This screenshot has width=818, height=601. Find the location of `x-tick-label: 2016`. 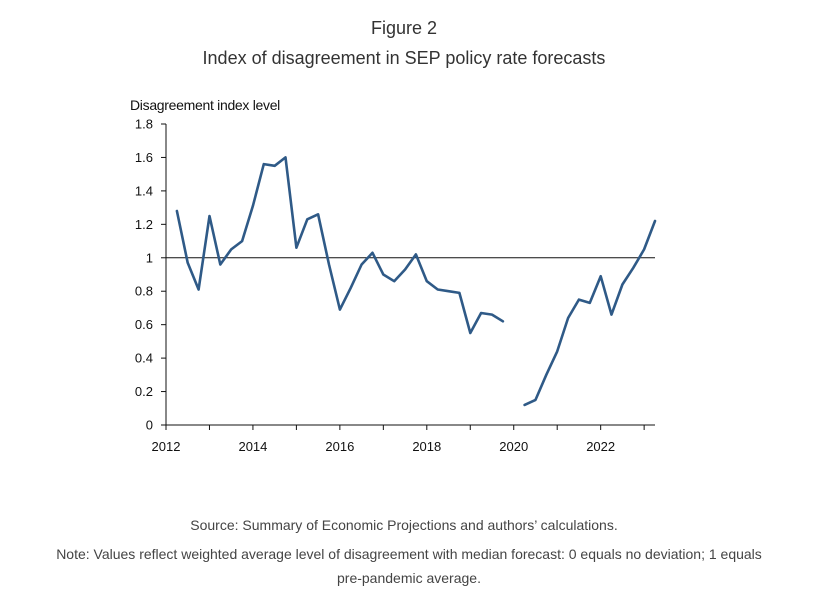

x-tick-label: 2016 is located at coordinates (339, 446).